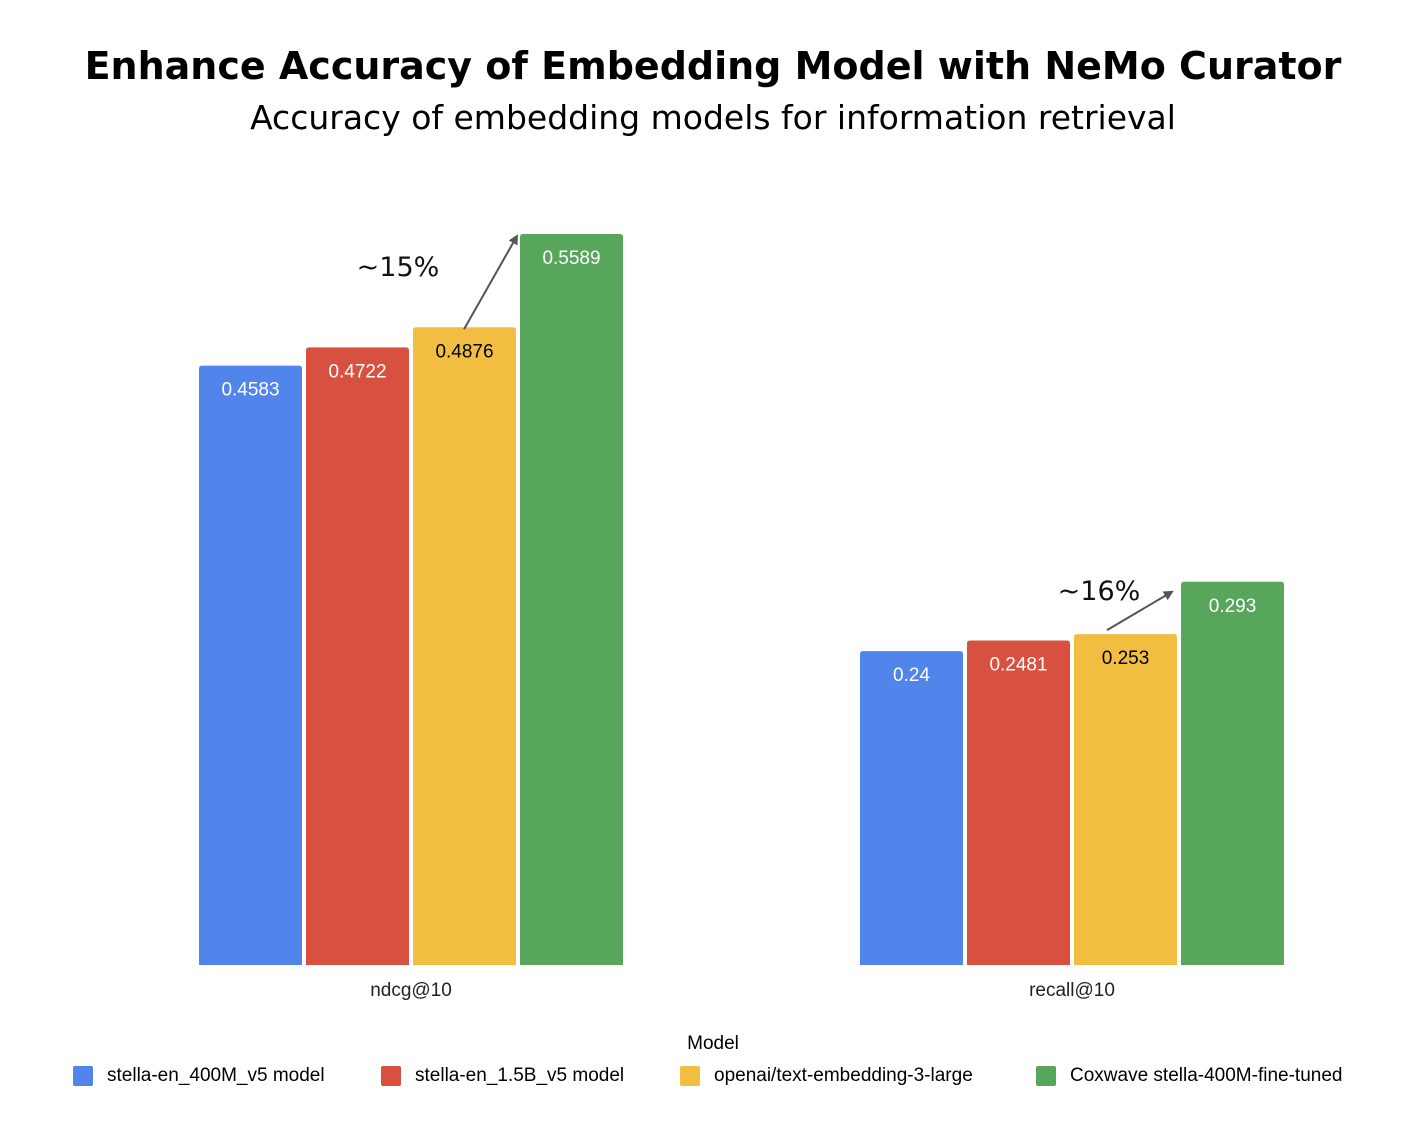  I want to click on legend-item: stella-en_1.5B_v5 model, so click(502, 1076).